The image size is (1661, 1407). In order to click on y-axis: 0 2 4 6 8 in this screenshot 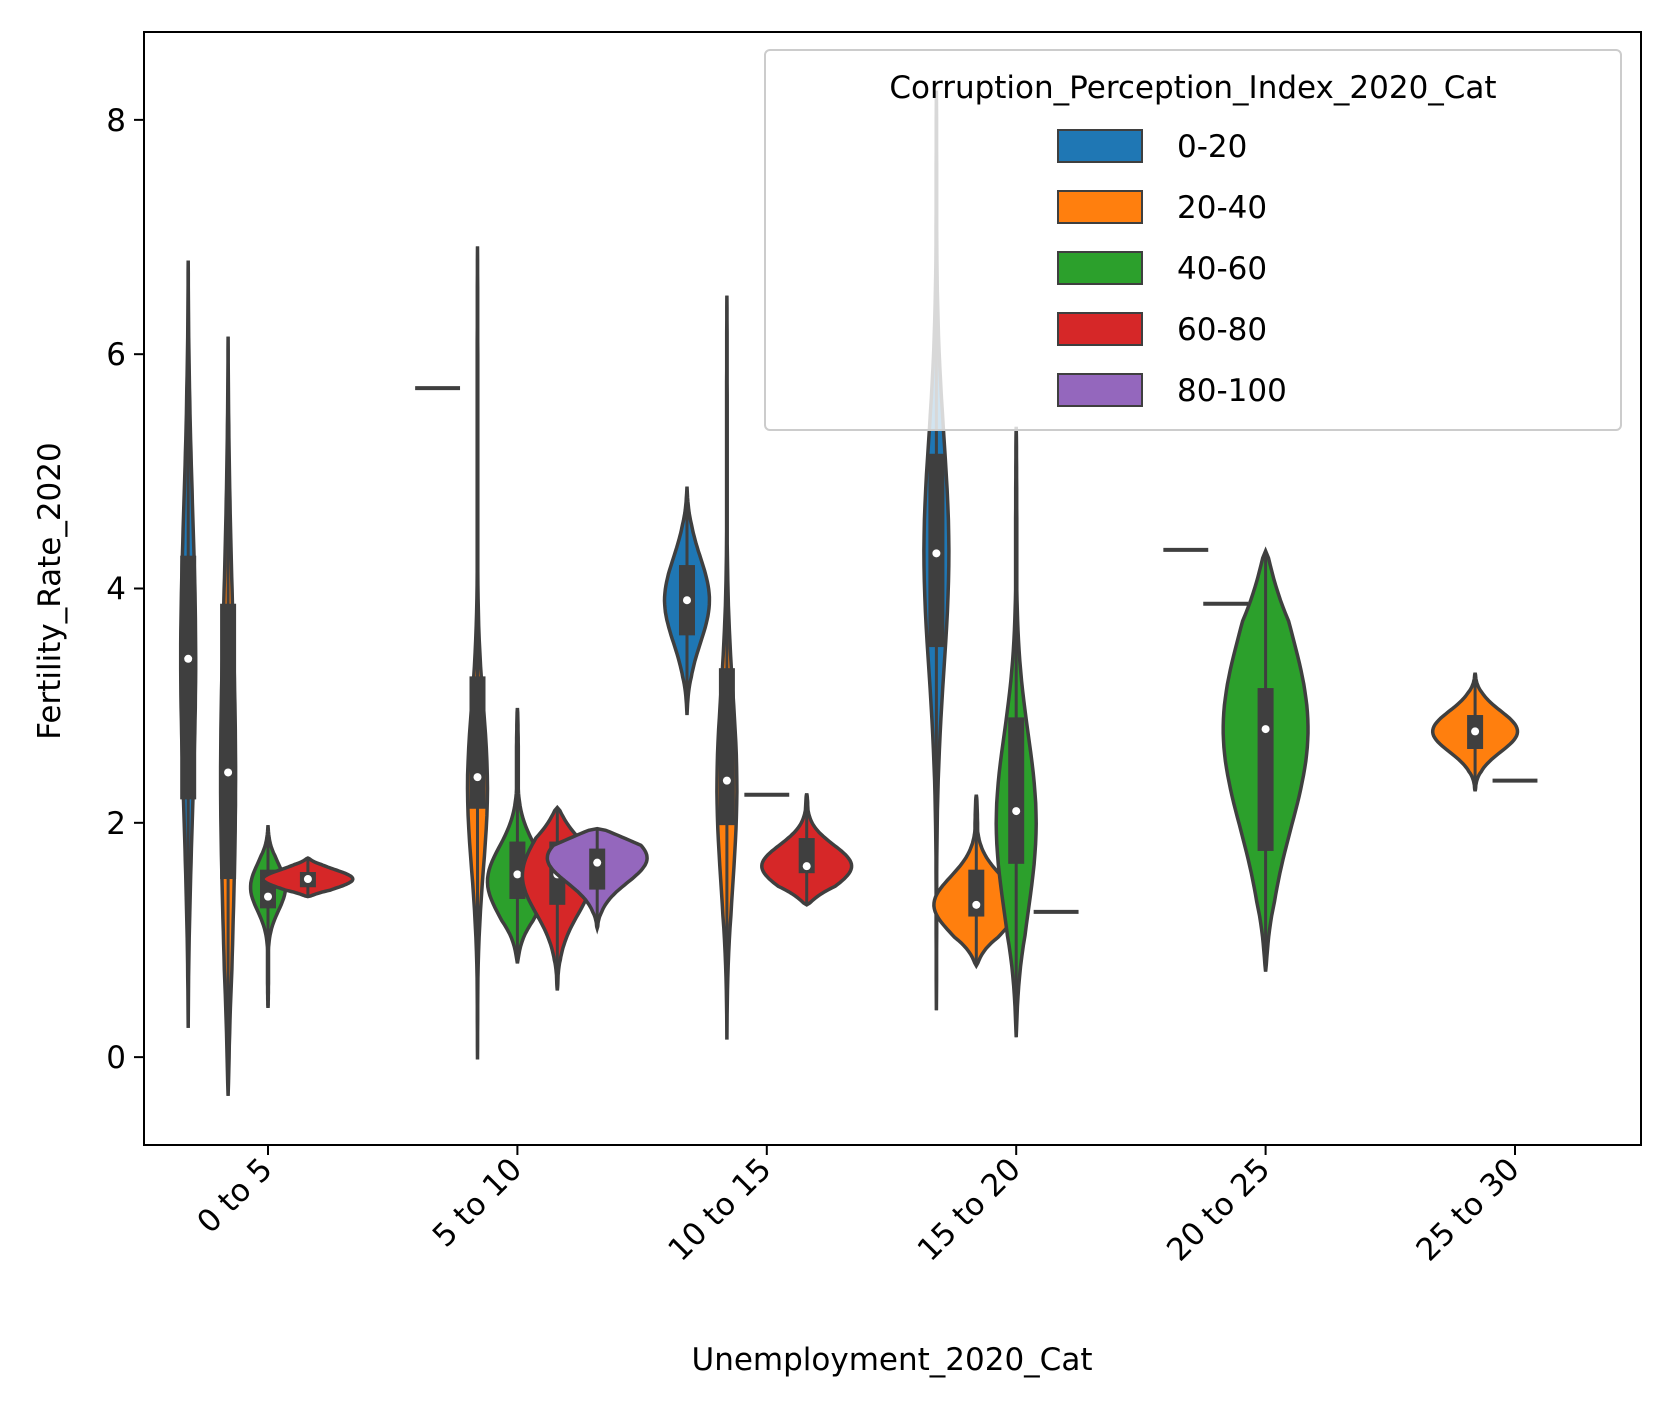, I will do `click(125, 589)`.